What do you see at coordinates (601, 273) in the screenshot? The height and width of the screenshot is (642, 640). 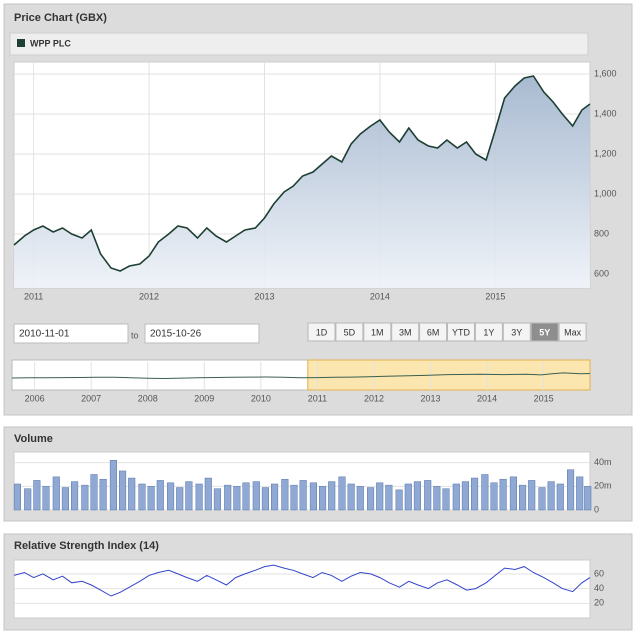 I see `y-tick-label: 600` at bounding box center [601, 273].